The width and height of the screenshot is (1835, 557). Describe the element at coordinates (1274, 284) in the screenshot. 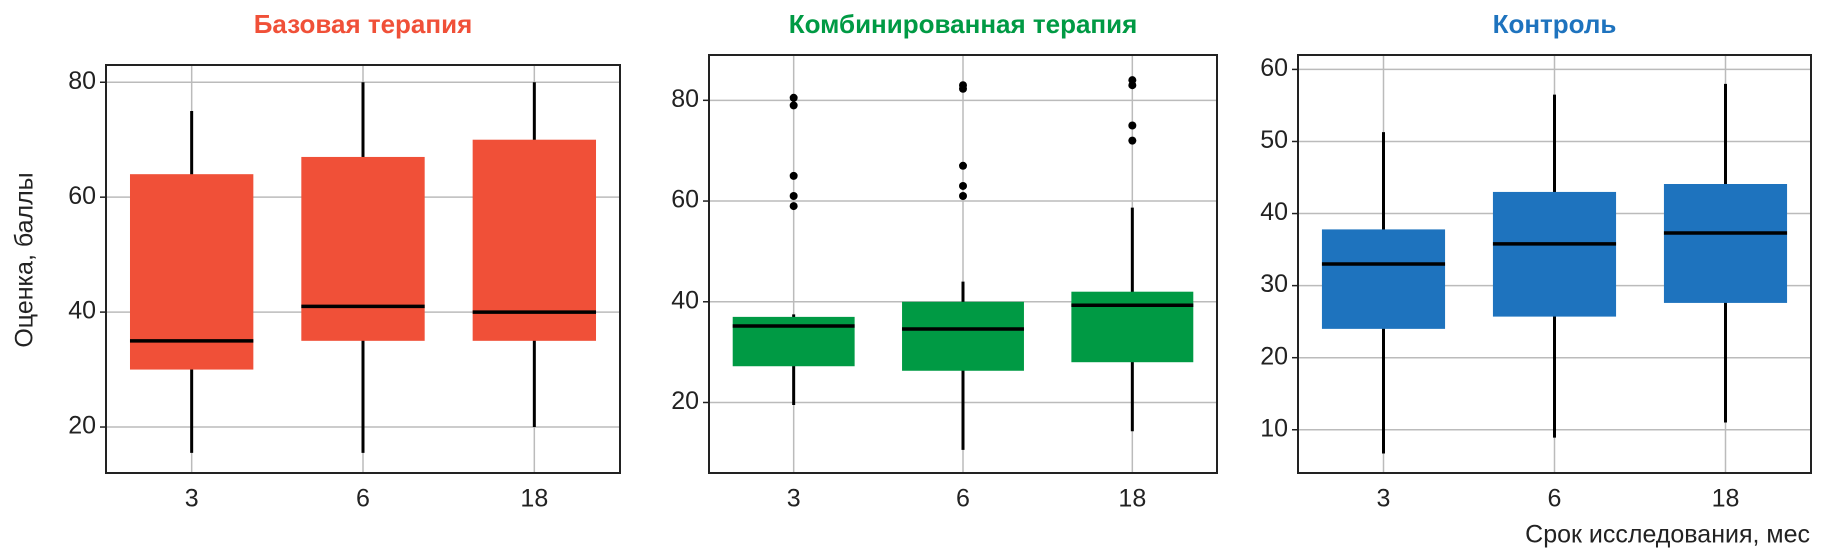

I see `y-tick-label: 30` at that location.